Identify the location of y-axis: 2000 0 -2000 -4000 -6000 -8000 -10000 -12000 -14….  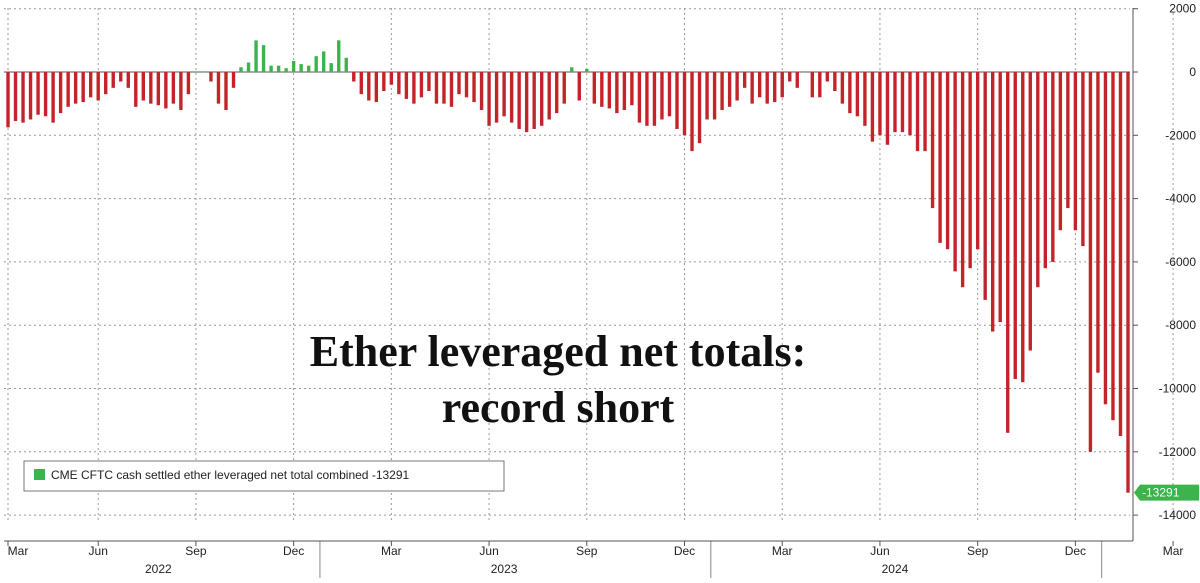
(1164, 271).